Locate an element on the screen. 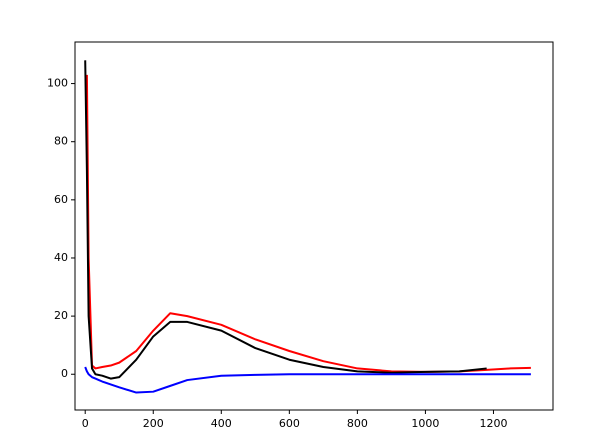 The height and width of the screenshot is (447, 598). series-line is located at coordinates (307, 380).